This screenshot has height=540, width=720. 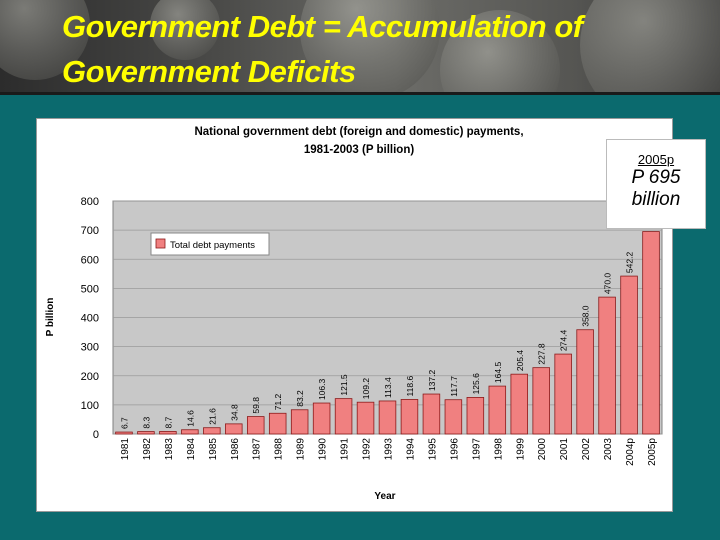 What do you see at coordinates (384, 496) in the screenshot?
I see `x-axis-label: Year` at bounding box center [384, 496].